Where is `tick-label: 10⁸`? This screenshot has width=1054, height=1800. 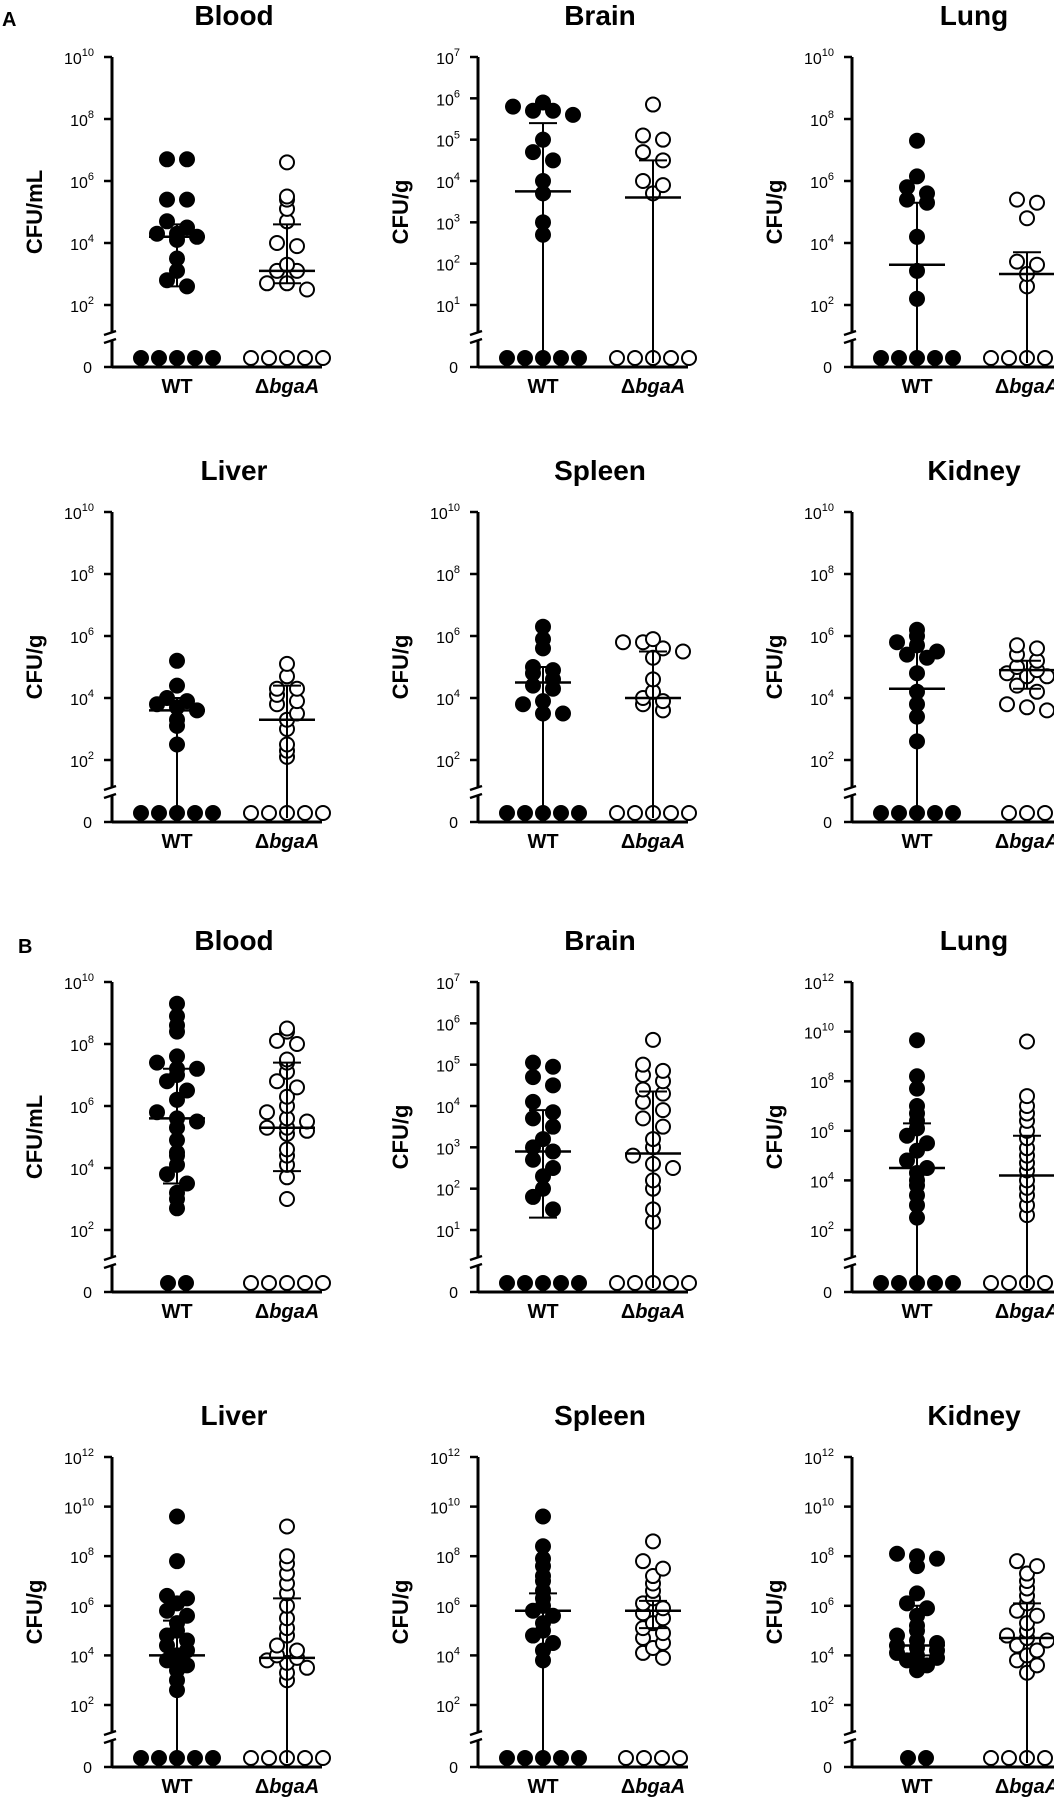
tick-label: 10⁸ is located at coordinates (822, 1081).